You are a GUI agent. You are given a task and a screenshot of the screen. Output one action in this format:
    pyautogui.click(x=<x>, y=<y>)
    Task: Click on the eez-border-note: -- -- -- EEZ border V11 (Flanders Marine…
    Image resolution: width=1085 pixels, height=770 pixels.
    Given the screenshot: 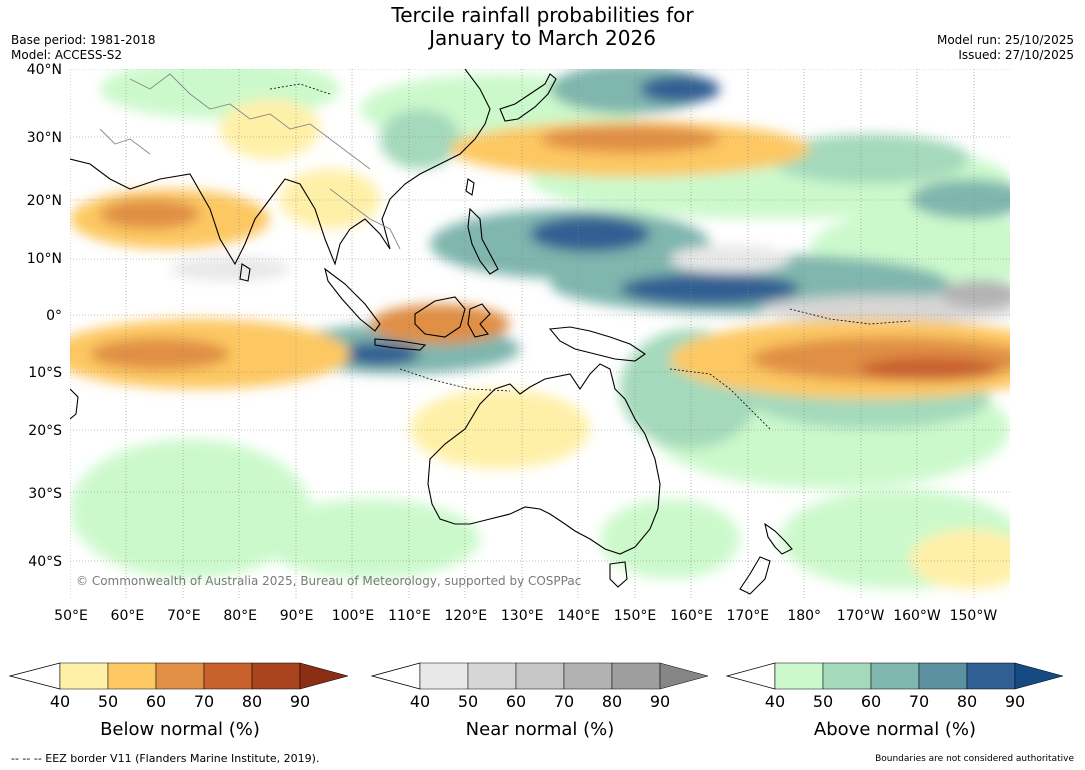 What is the action you would take?
    pyautogui.click(x=165, y=758)
    